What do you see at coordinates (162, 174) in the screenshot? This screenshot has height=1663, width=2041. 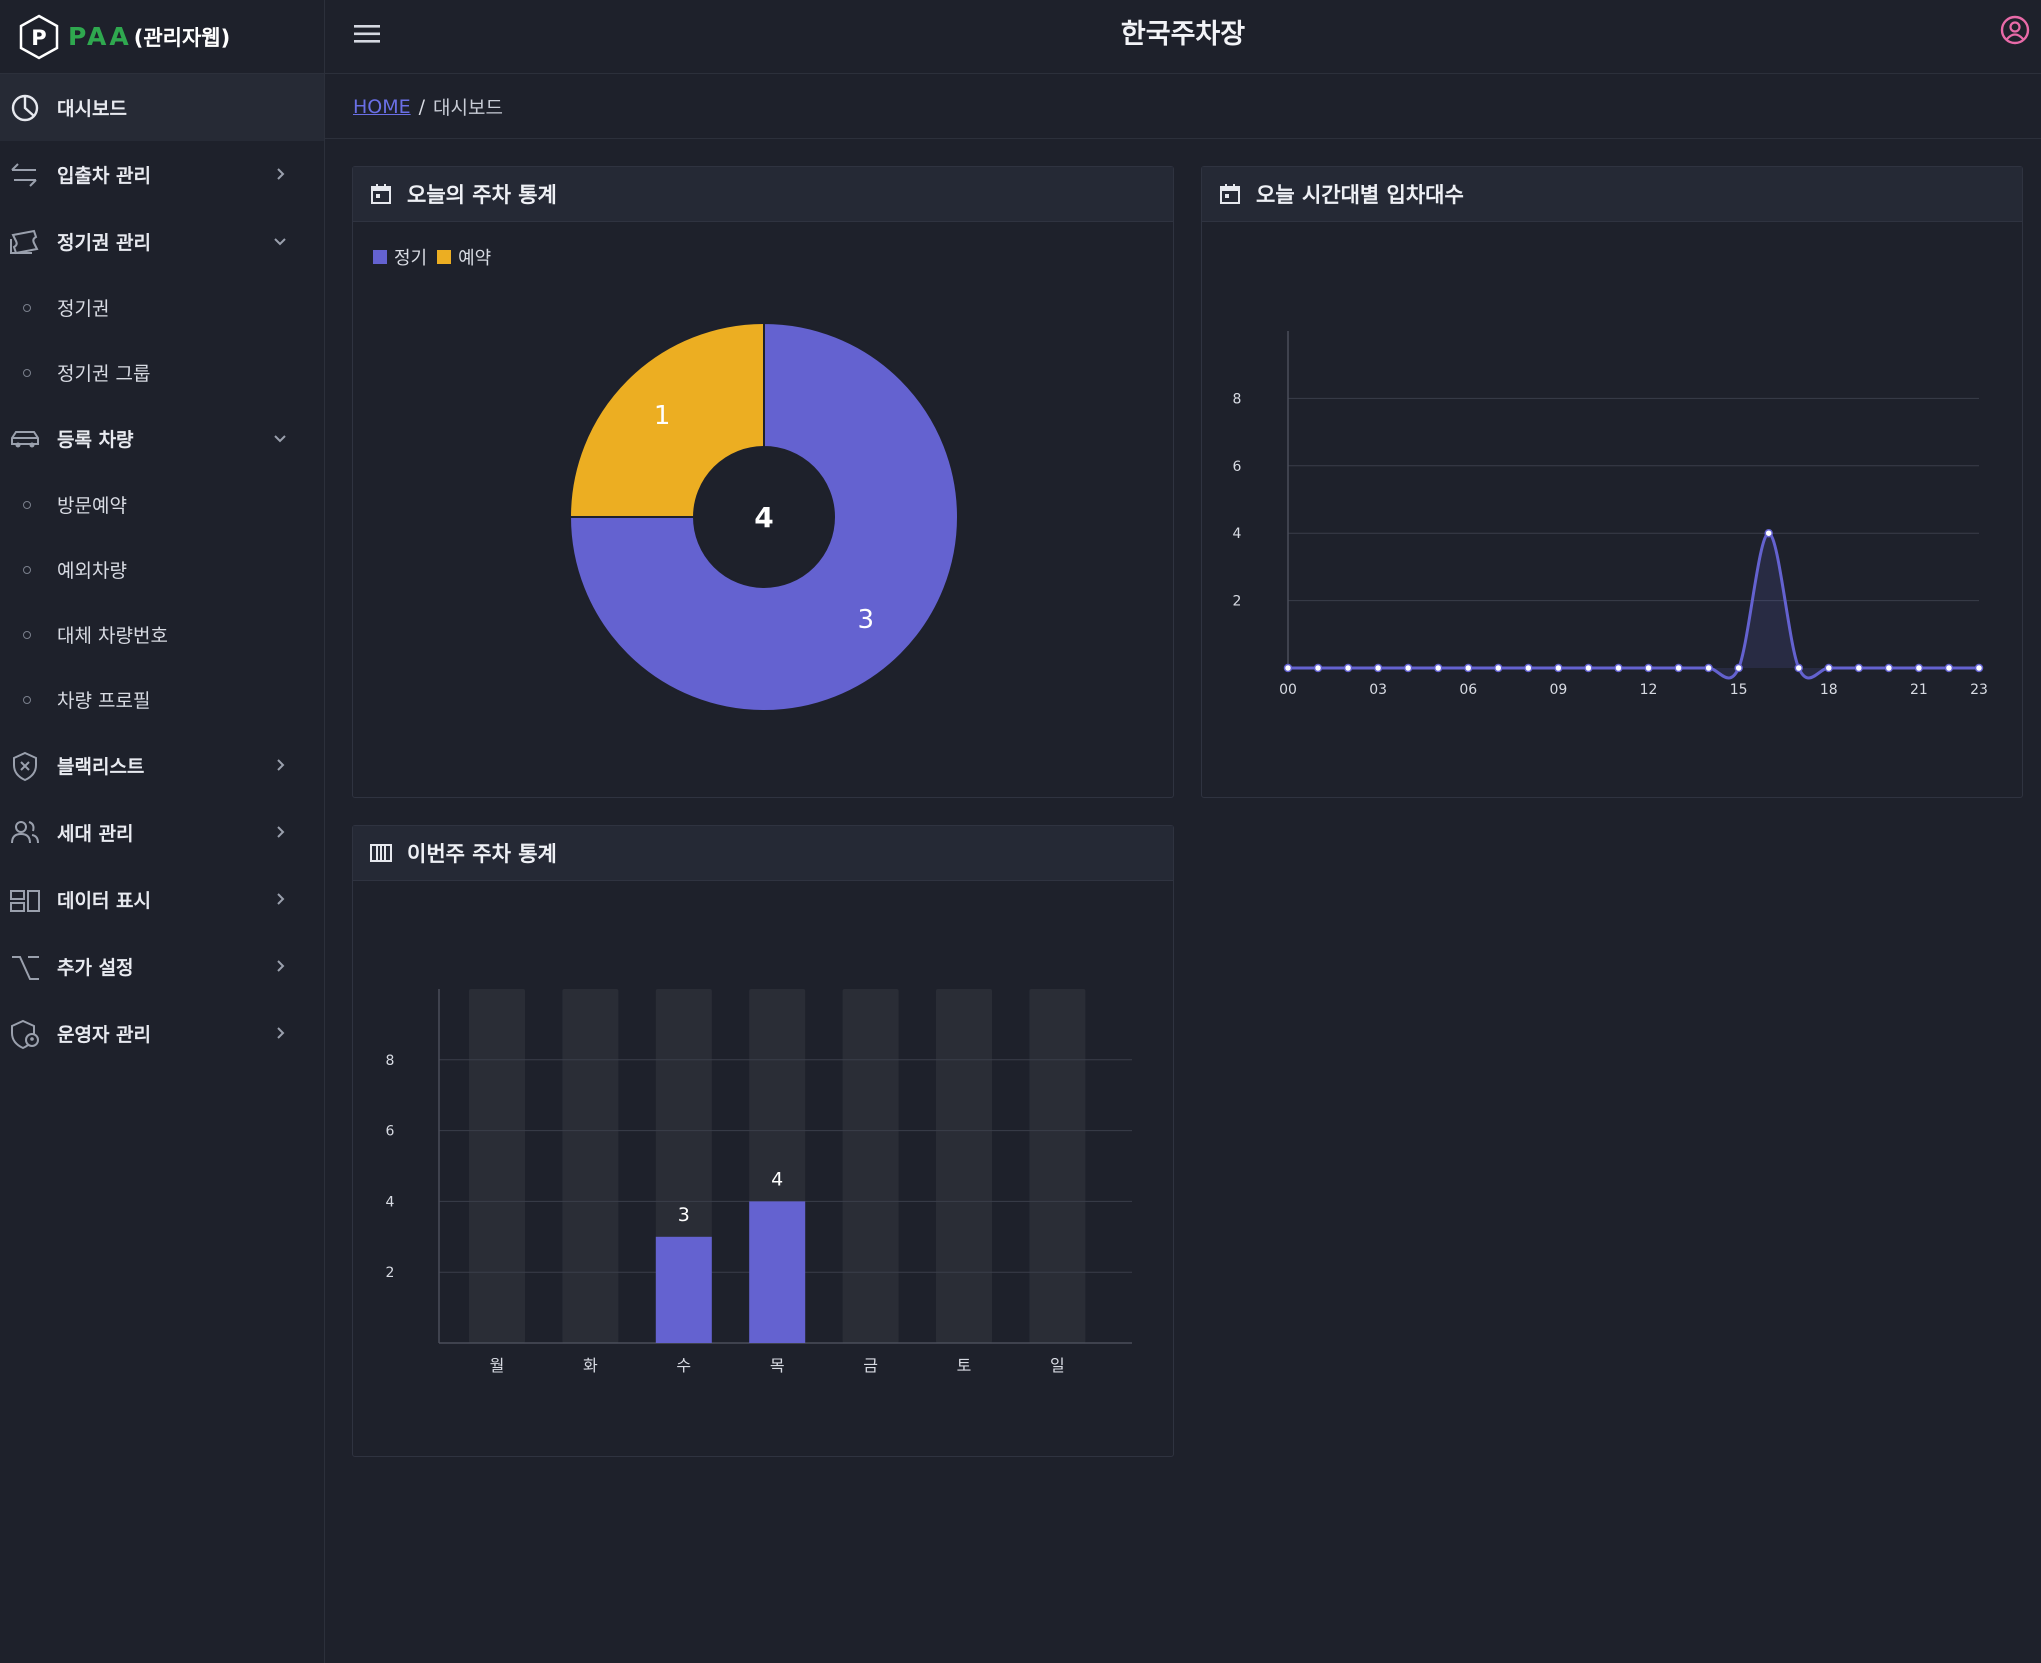 I see `sidebar-item: 입출차 관리` at bounding box center [162, 174].